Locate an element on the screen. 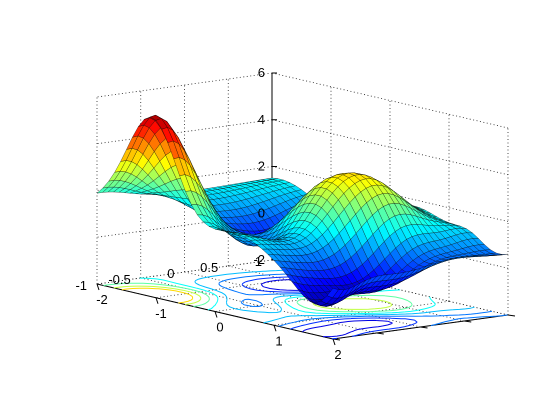 This screenshot has width=560, height=420. z-tick-label: 0 is located at coordinates (261, 212).